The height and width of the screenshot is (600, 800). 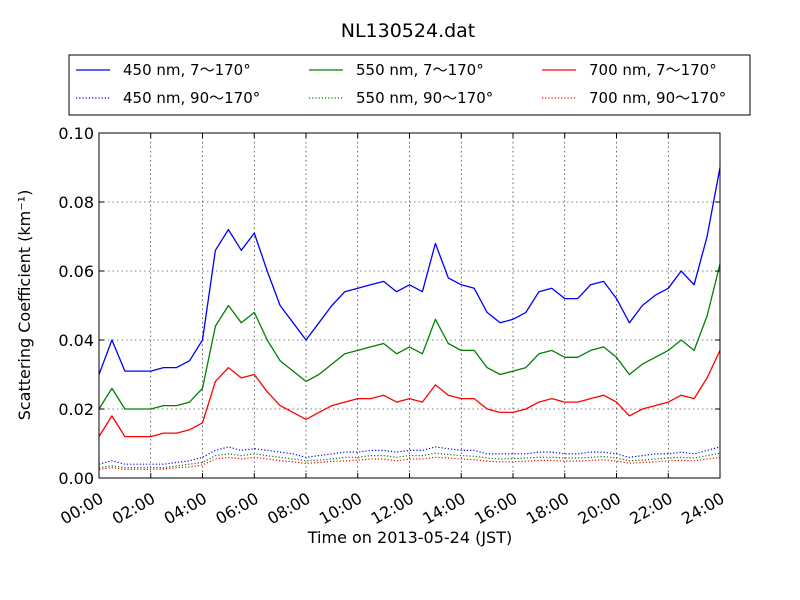 I want to click on y-tick-label: 0.02, so click(x=76, y=409).